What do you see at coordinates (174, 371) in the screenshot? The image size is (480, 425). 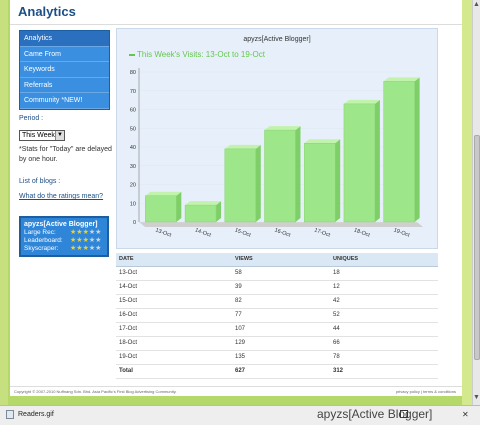 I see `cell-total-label: Total` at bounding box center [174, 371].